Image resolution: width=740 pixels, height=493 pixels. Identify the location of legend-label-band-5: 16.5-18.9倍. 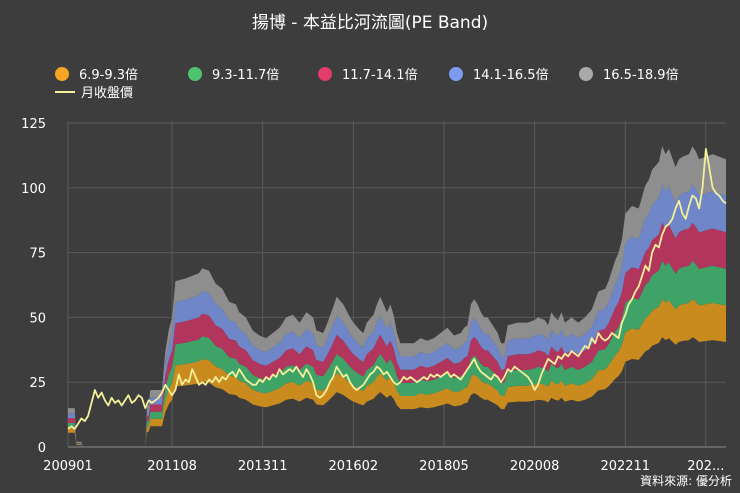
(641, 75).